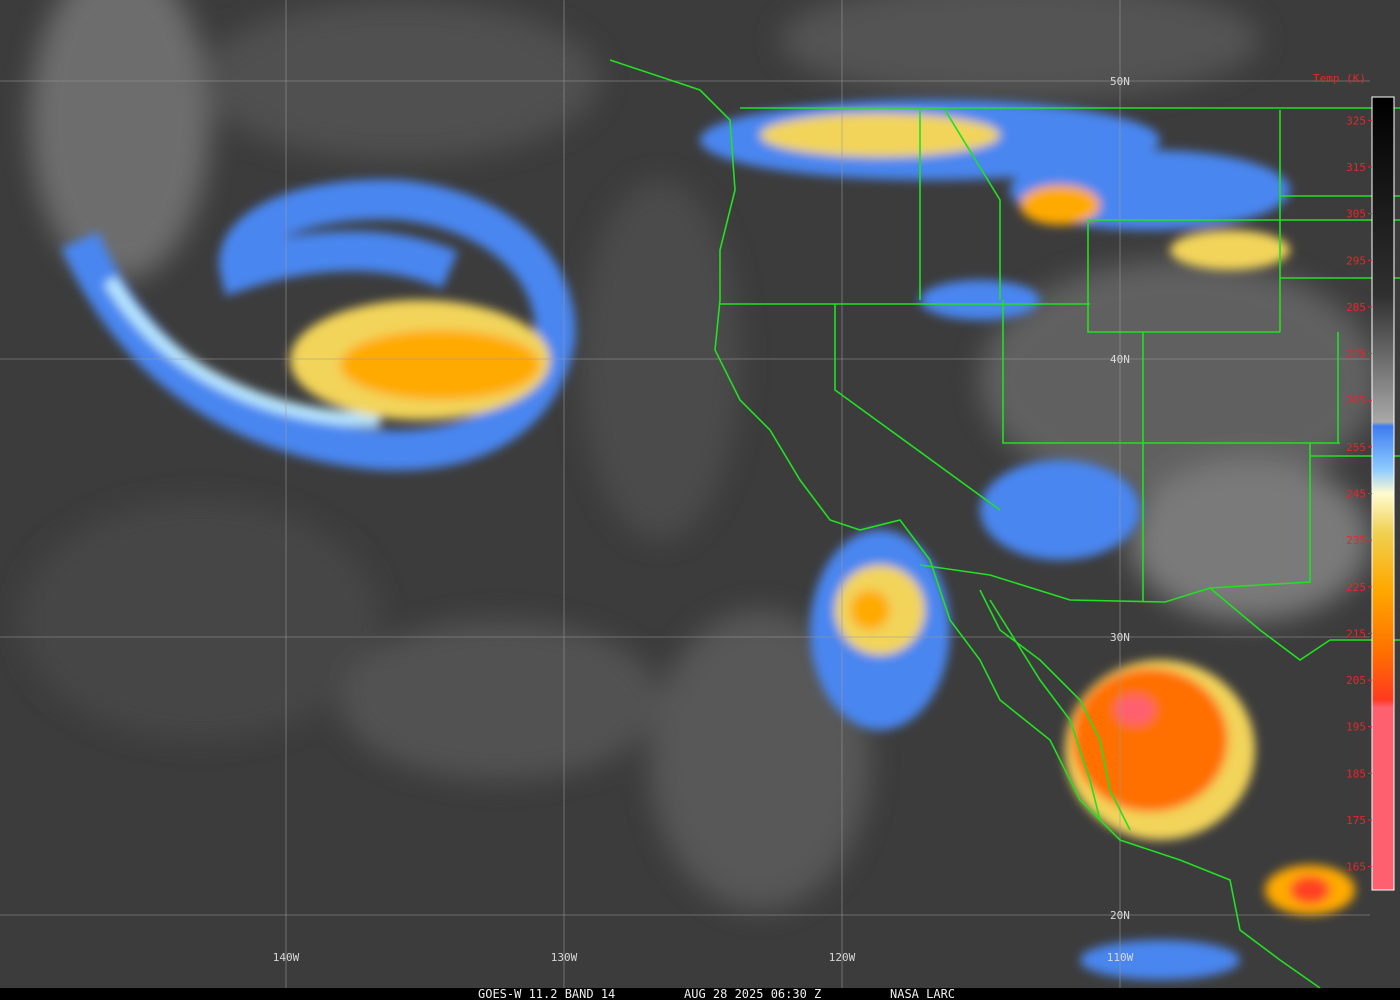 The height and width of the screenshot is (1000, 1400). I want to click on longitude-label: 130W, so click(564, 957).